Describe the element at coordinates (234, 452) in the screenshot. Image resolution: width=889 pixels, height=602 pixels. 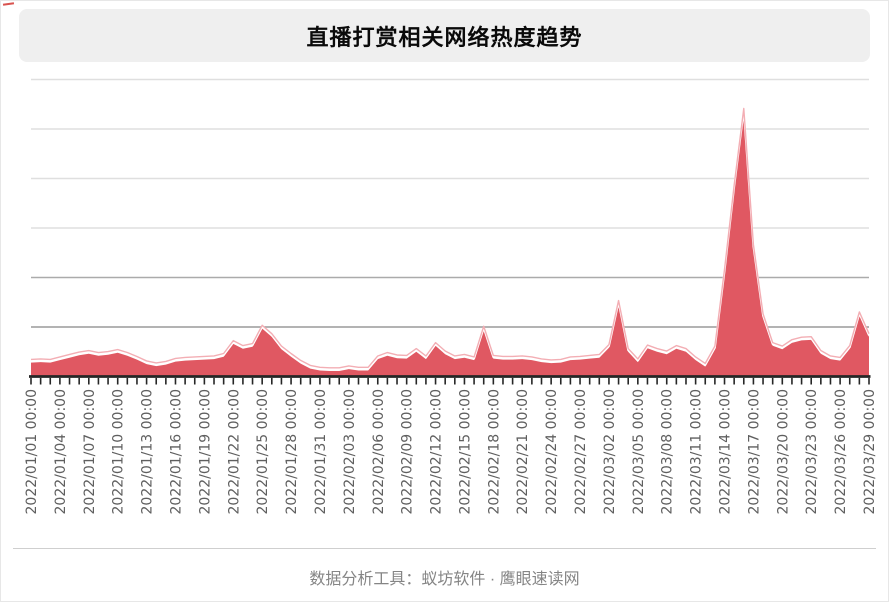
I see `x-axis-label: 2022/01/22 00:00` at that location.